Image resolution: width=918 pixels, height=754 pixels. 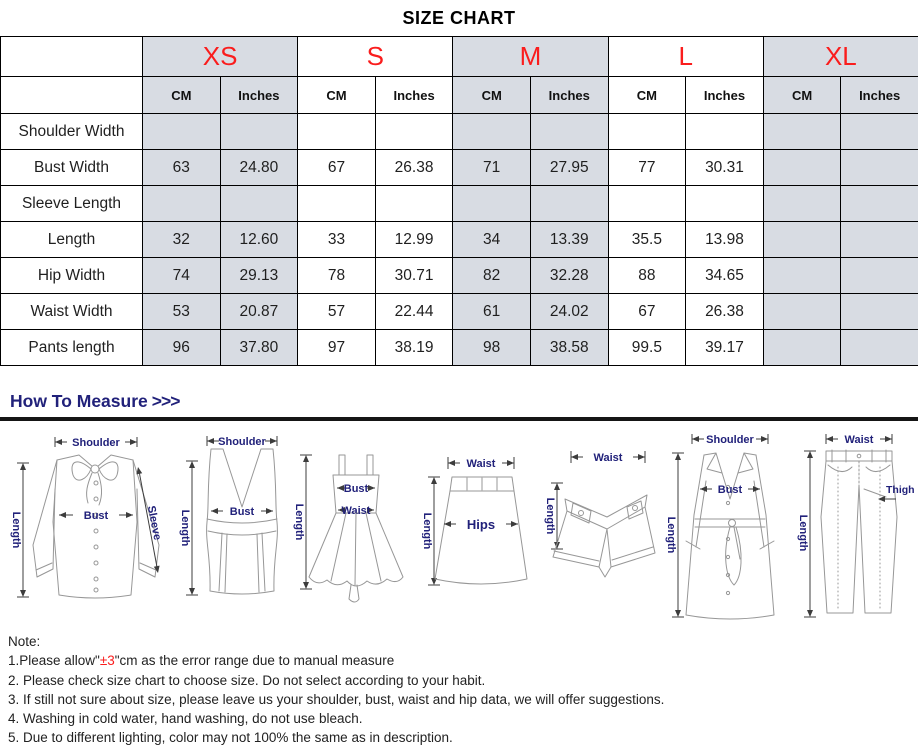 I want to click on vest-bust-label: Bust, so click(x=241, y=512).